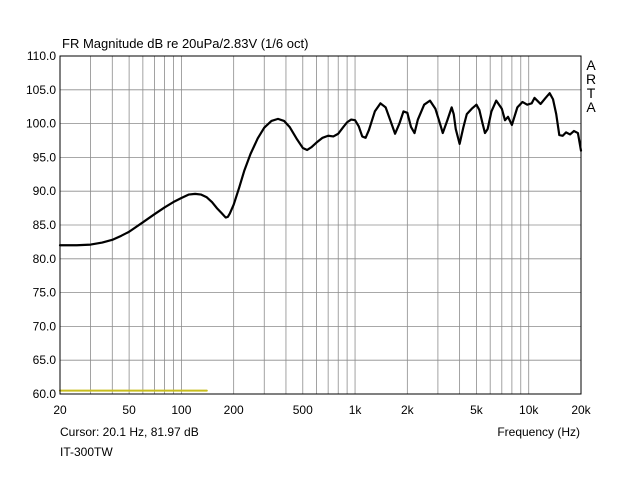  Describe the element at coordinates (185, 43) in the screenshot. I see `chart-title: FR Magnitude dB re 20uPa/2.83V (1/6 oct)` at that location.